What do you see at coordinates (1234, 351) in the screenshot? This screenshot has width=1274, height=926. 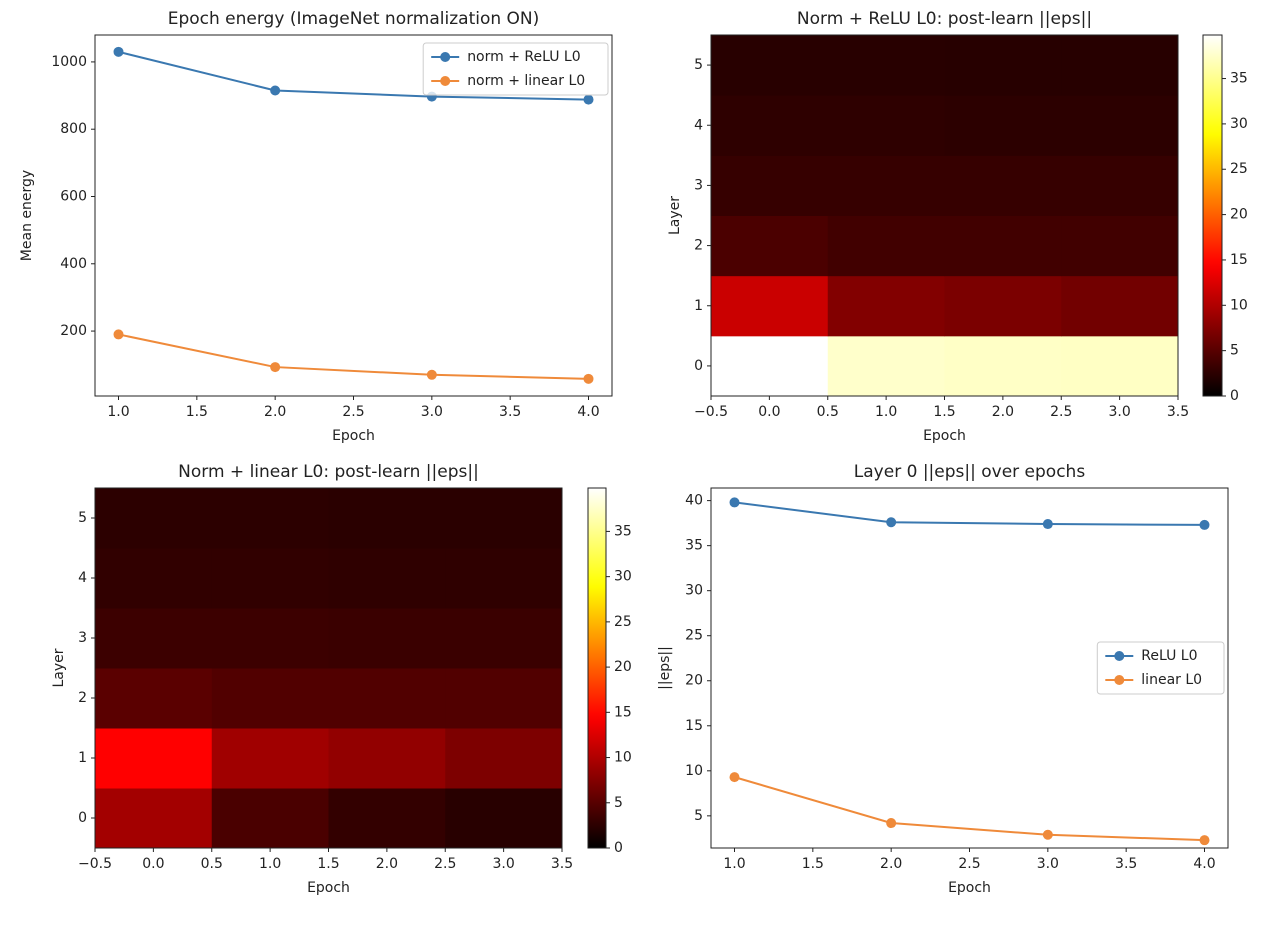 I see `colorbar-tick-label: 5` at bounding box center [1234, 351].